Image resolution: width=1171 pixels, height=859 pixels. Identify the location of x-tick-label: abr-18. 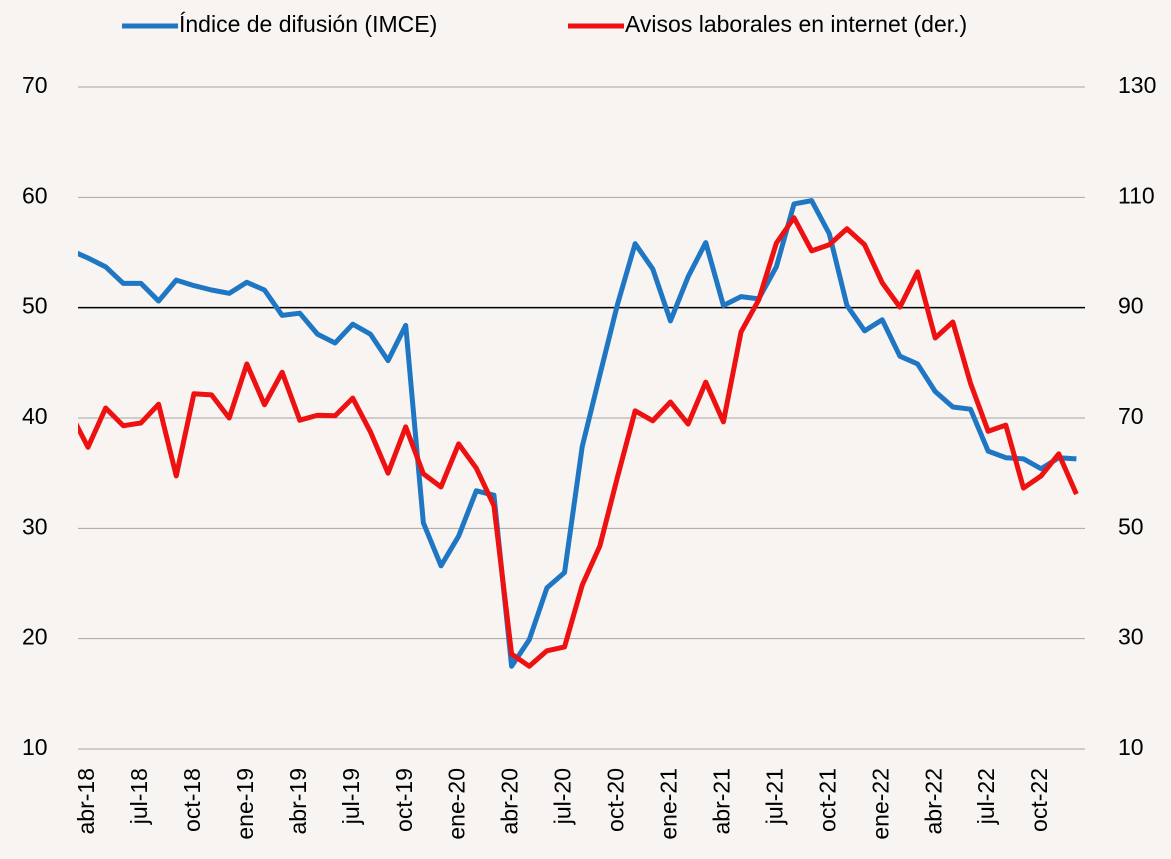
(86, 801).